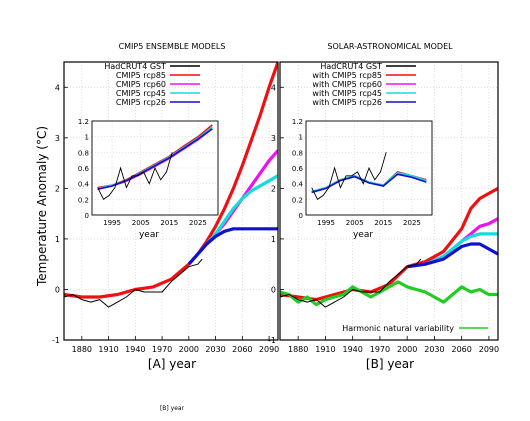 The width and height of the screenshot is (530, 421). Describe the element at coordinates (389, 293) in the screenshot. I see `series-harmonic-natural-variability` at that location.